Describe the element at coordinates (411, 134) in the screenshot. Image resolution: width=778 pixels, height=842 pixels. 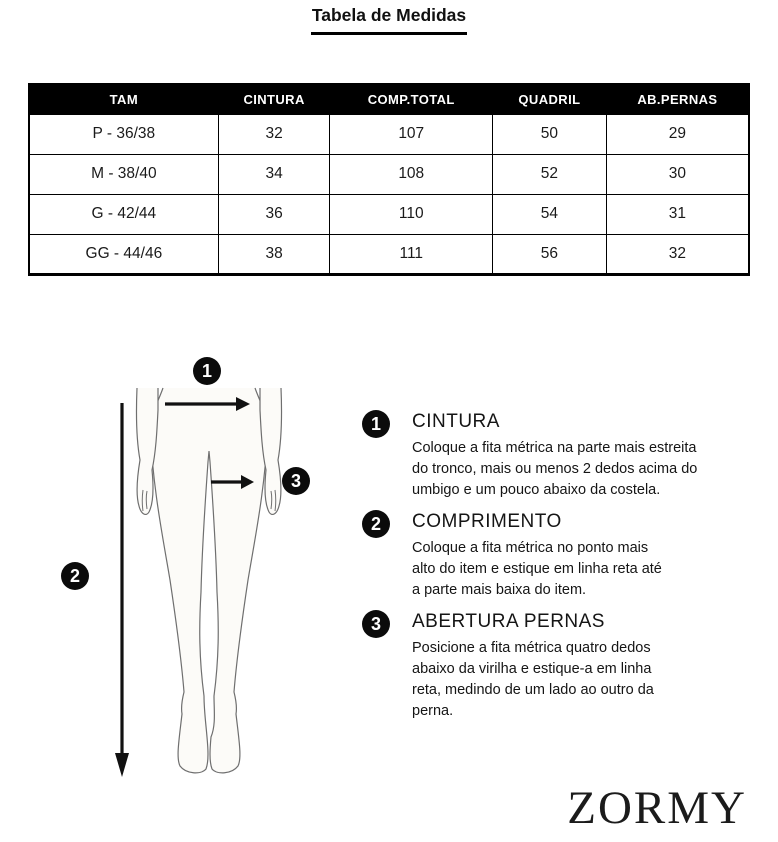
I see `cell-comp-total: 107` at that location.